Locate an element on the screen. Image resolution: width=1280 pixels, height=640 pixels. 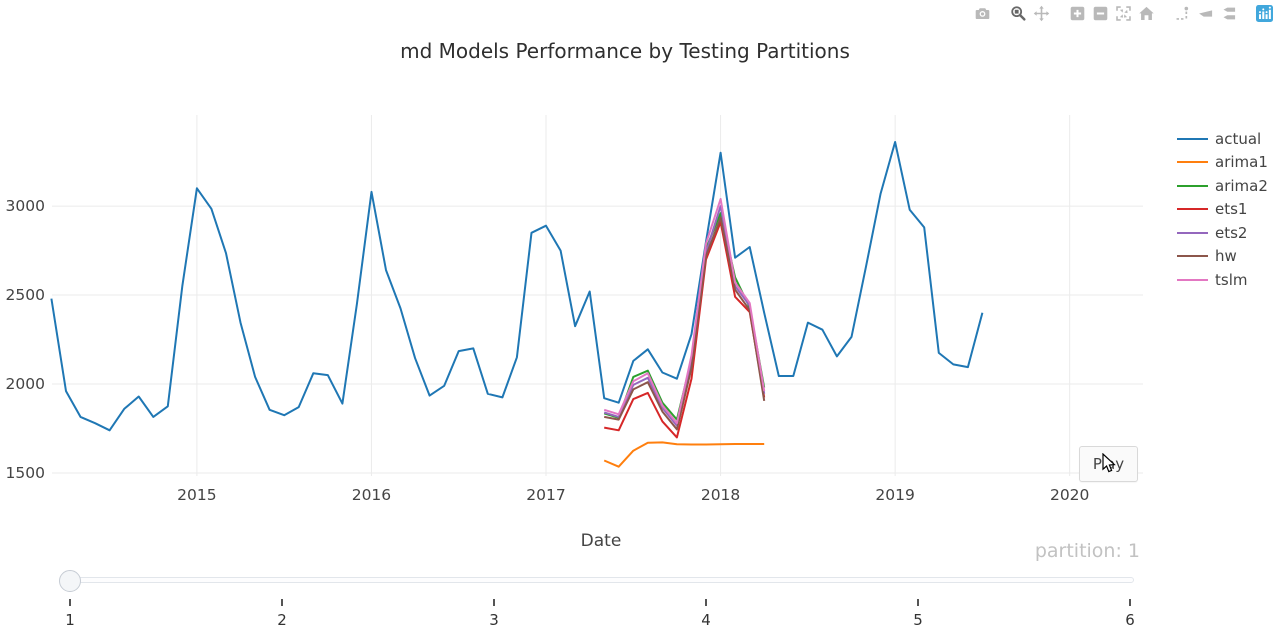
plotly-logo-icon is located at coordinates (1264, 13).